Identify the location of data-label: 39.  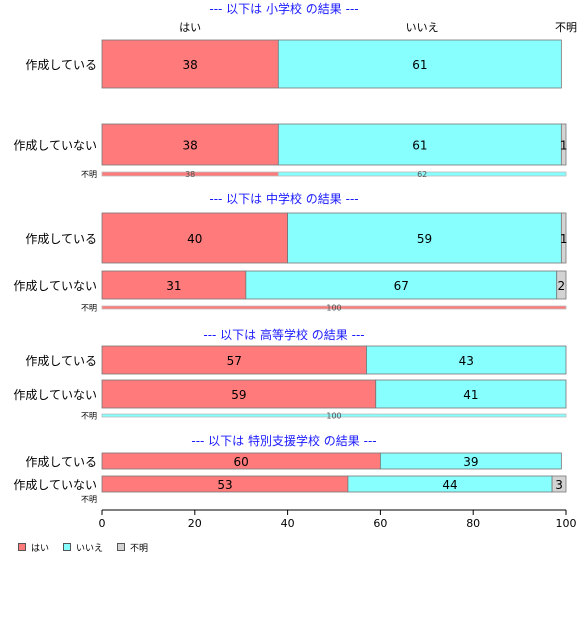
(470, 462).